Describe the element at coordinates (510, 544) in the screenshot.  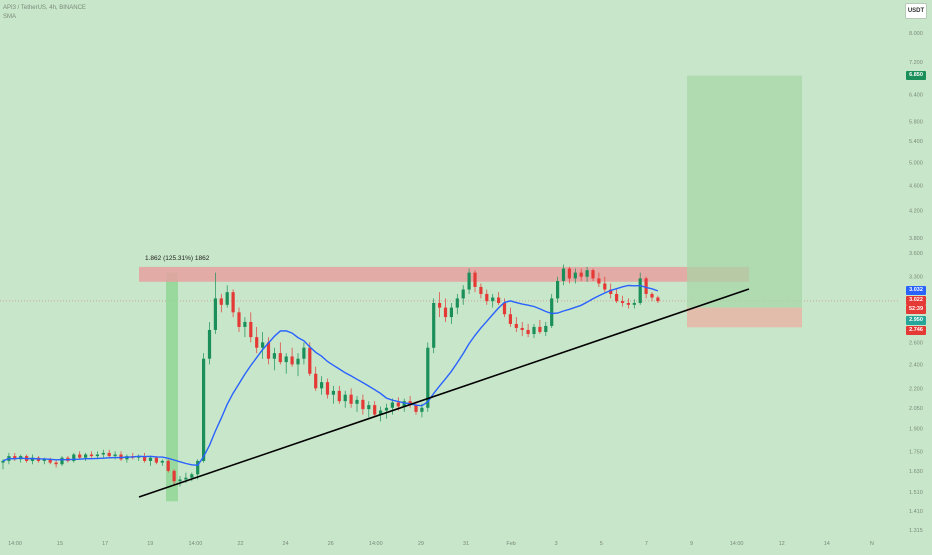
I see `time-axis-label: Feb` at that location.